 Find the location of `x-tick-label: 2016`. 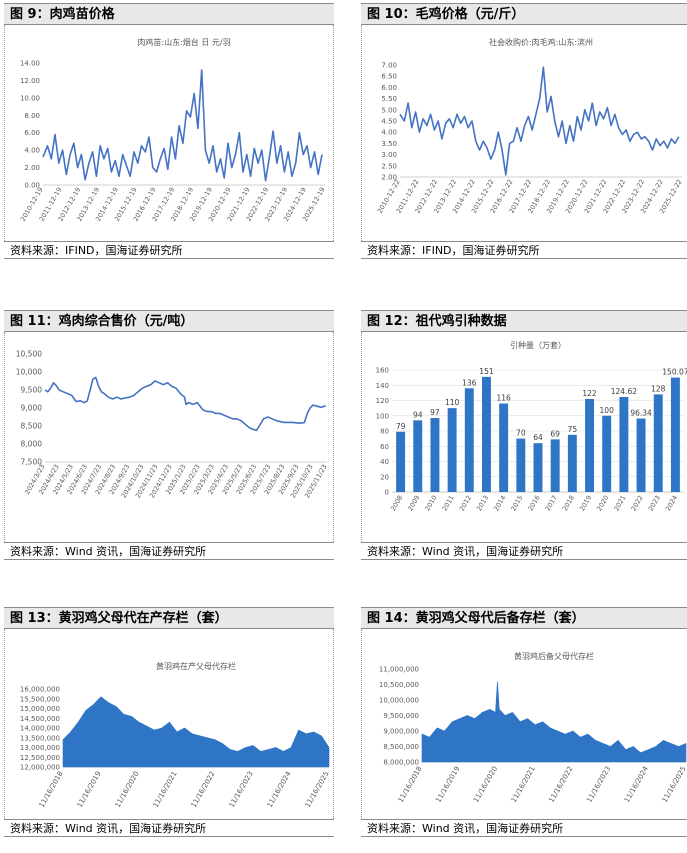

x-tick-label: 2016 is located at coordinates (534, 503).